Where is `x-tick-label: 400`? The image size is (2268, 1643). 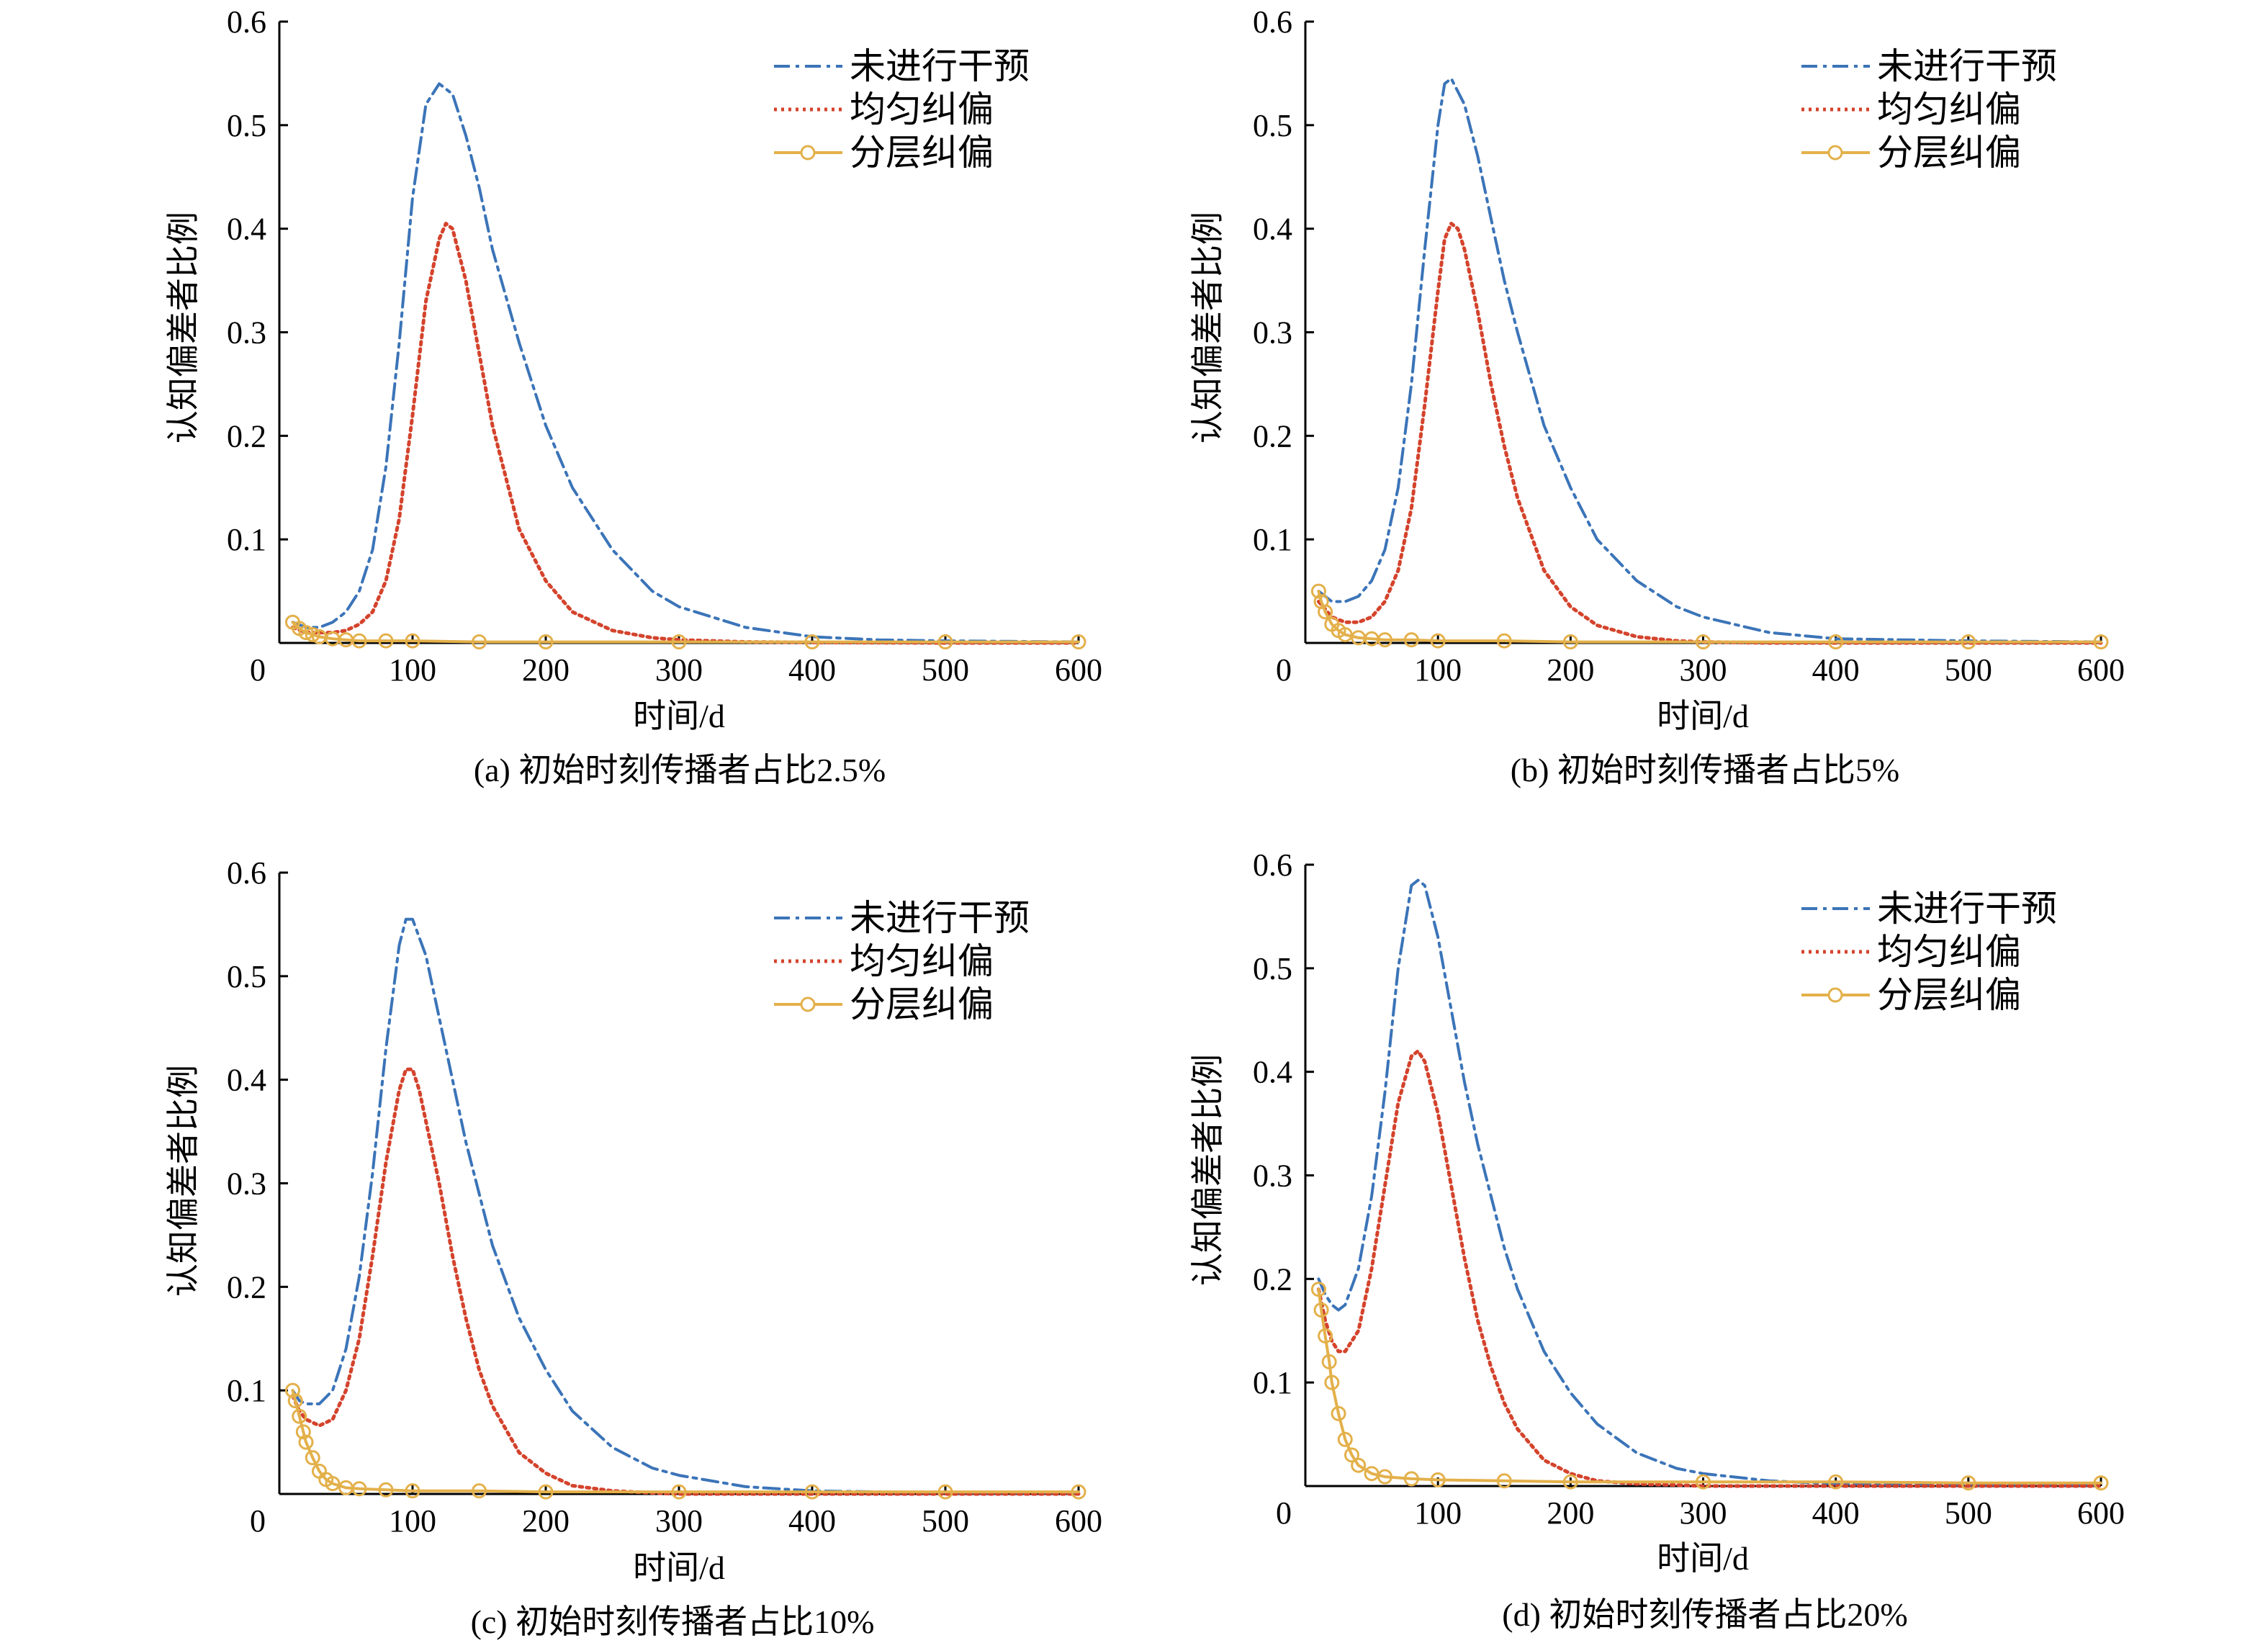
x-tick-label: 400 is located at coordinates (812, 1521).